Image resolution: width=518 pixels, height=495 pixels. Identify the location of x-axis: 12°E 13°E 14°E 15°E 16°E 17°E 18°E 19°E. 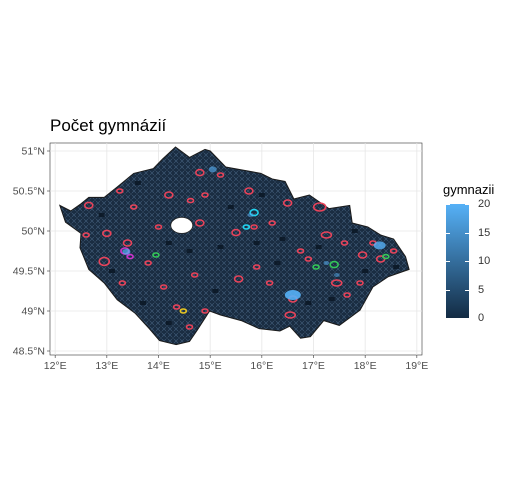
(236, 363).